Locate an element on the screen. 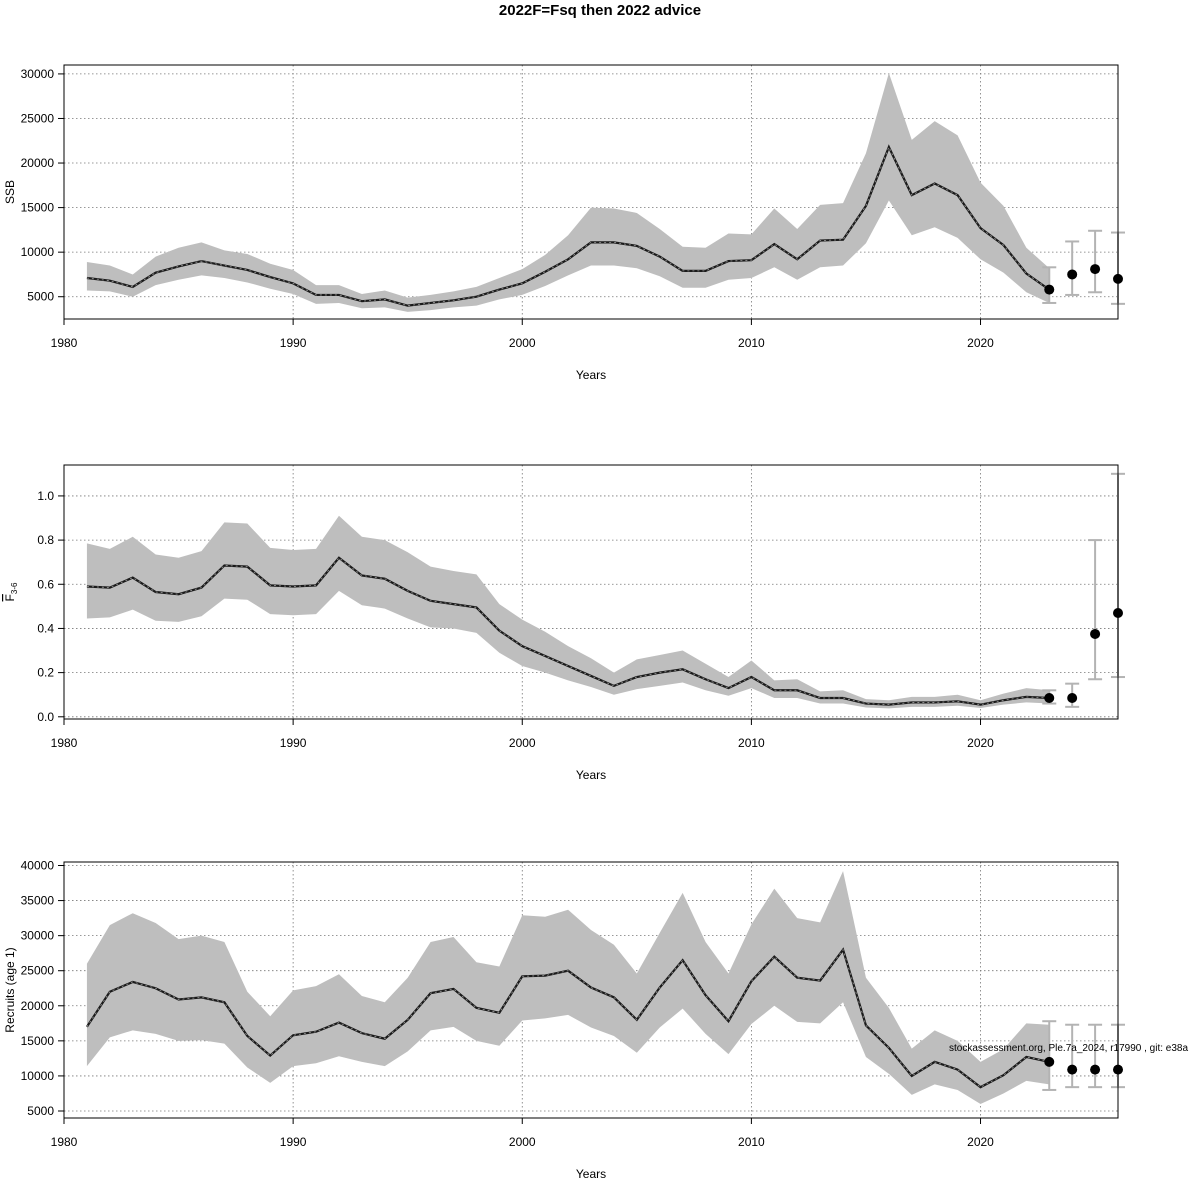 This screenshot has width=1200, height=1200. chart-title: 2022F=Fsq then 2022 advice is located at coordinates (600, 10).